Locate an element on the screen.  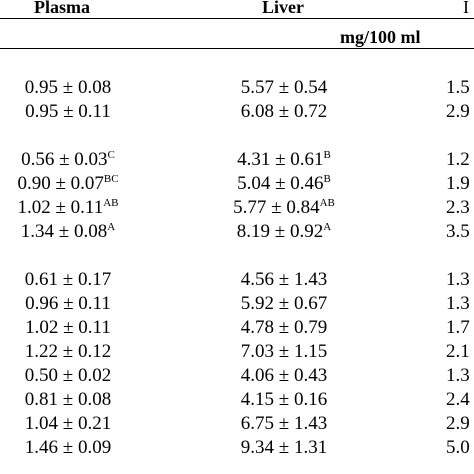
third-column-cell: 2.1 is located at coordinates (458, 352).